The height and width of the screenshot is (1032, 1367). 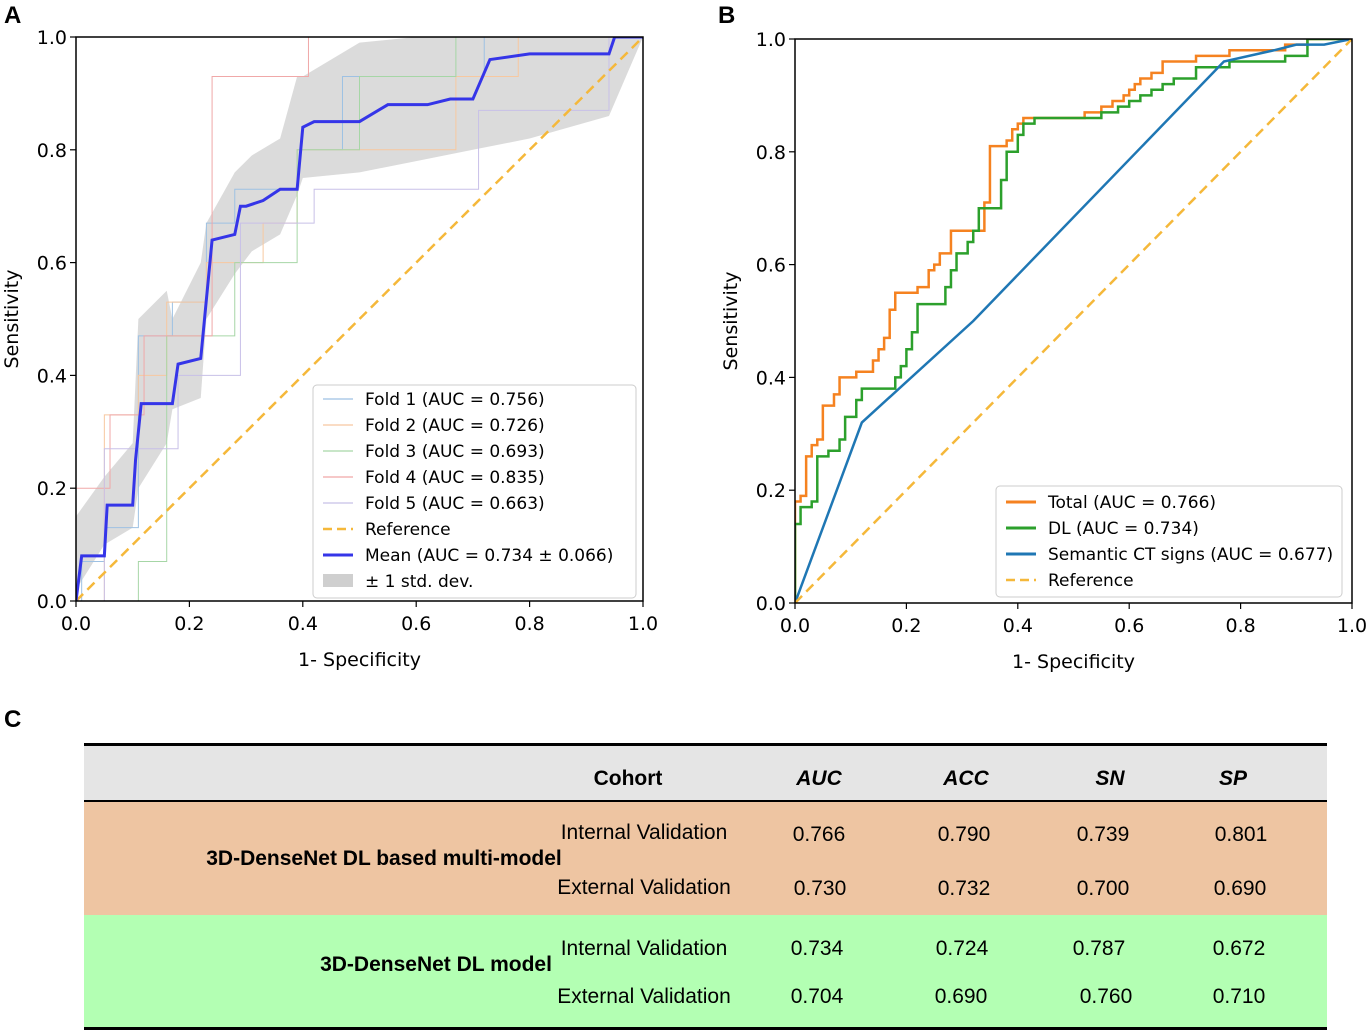 I want to click on header-acc: ACC, so click(x=966, y=778).